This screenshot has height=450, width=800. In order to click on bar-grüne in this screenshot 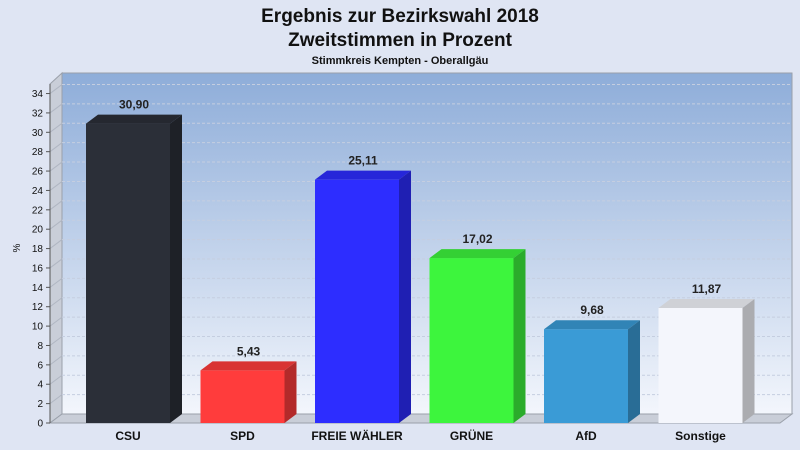, I will do `click(477, 336)`.